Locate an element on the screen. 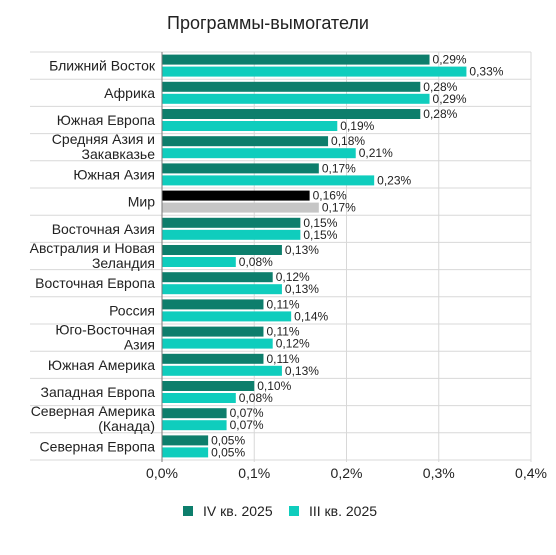 The image size is (556, 555). data-label: 0,23% is located at coordinates (394, 180).